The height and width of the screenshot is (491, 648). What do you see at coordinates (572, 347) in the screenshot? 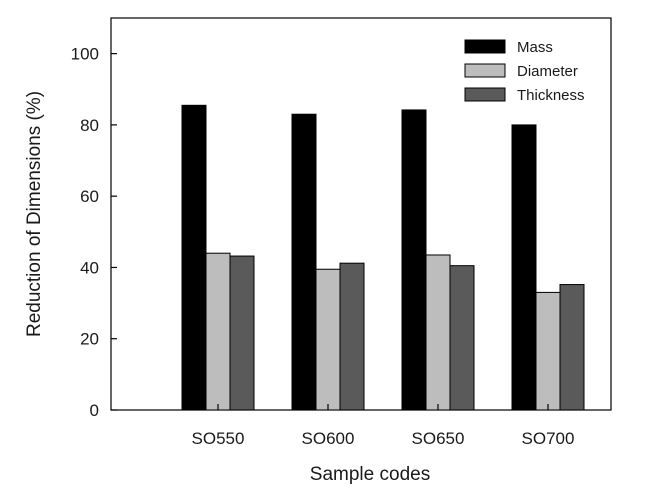
I see `bar-thickness-so700` at bounding box center [572, 347].